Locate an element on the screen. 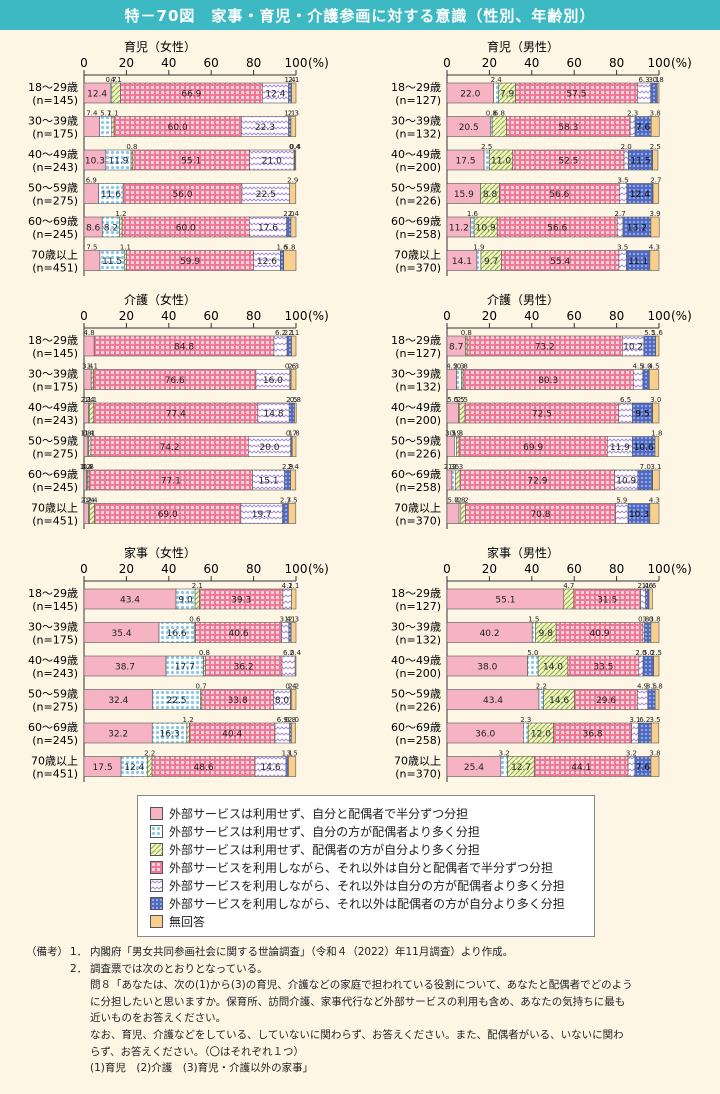 This screenshot has height=1094, width=720. data-label: 1.4 is located at coordinates (290, 80).